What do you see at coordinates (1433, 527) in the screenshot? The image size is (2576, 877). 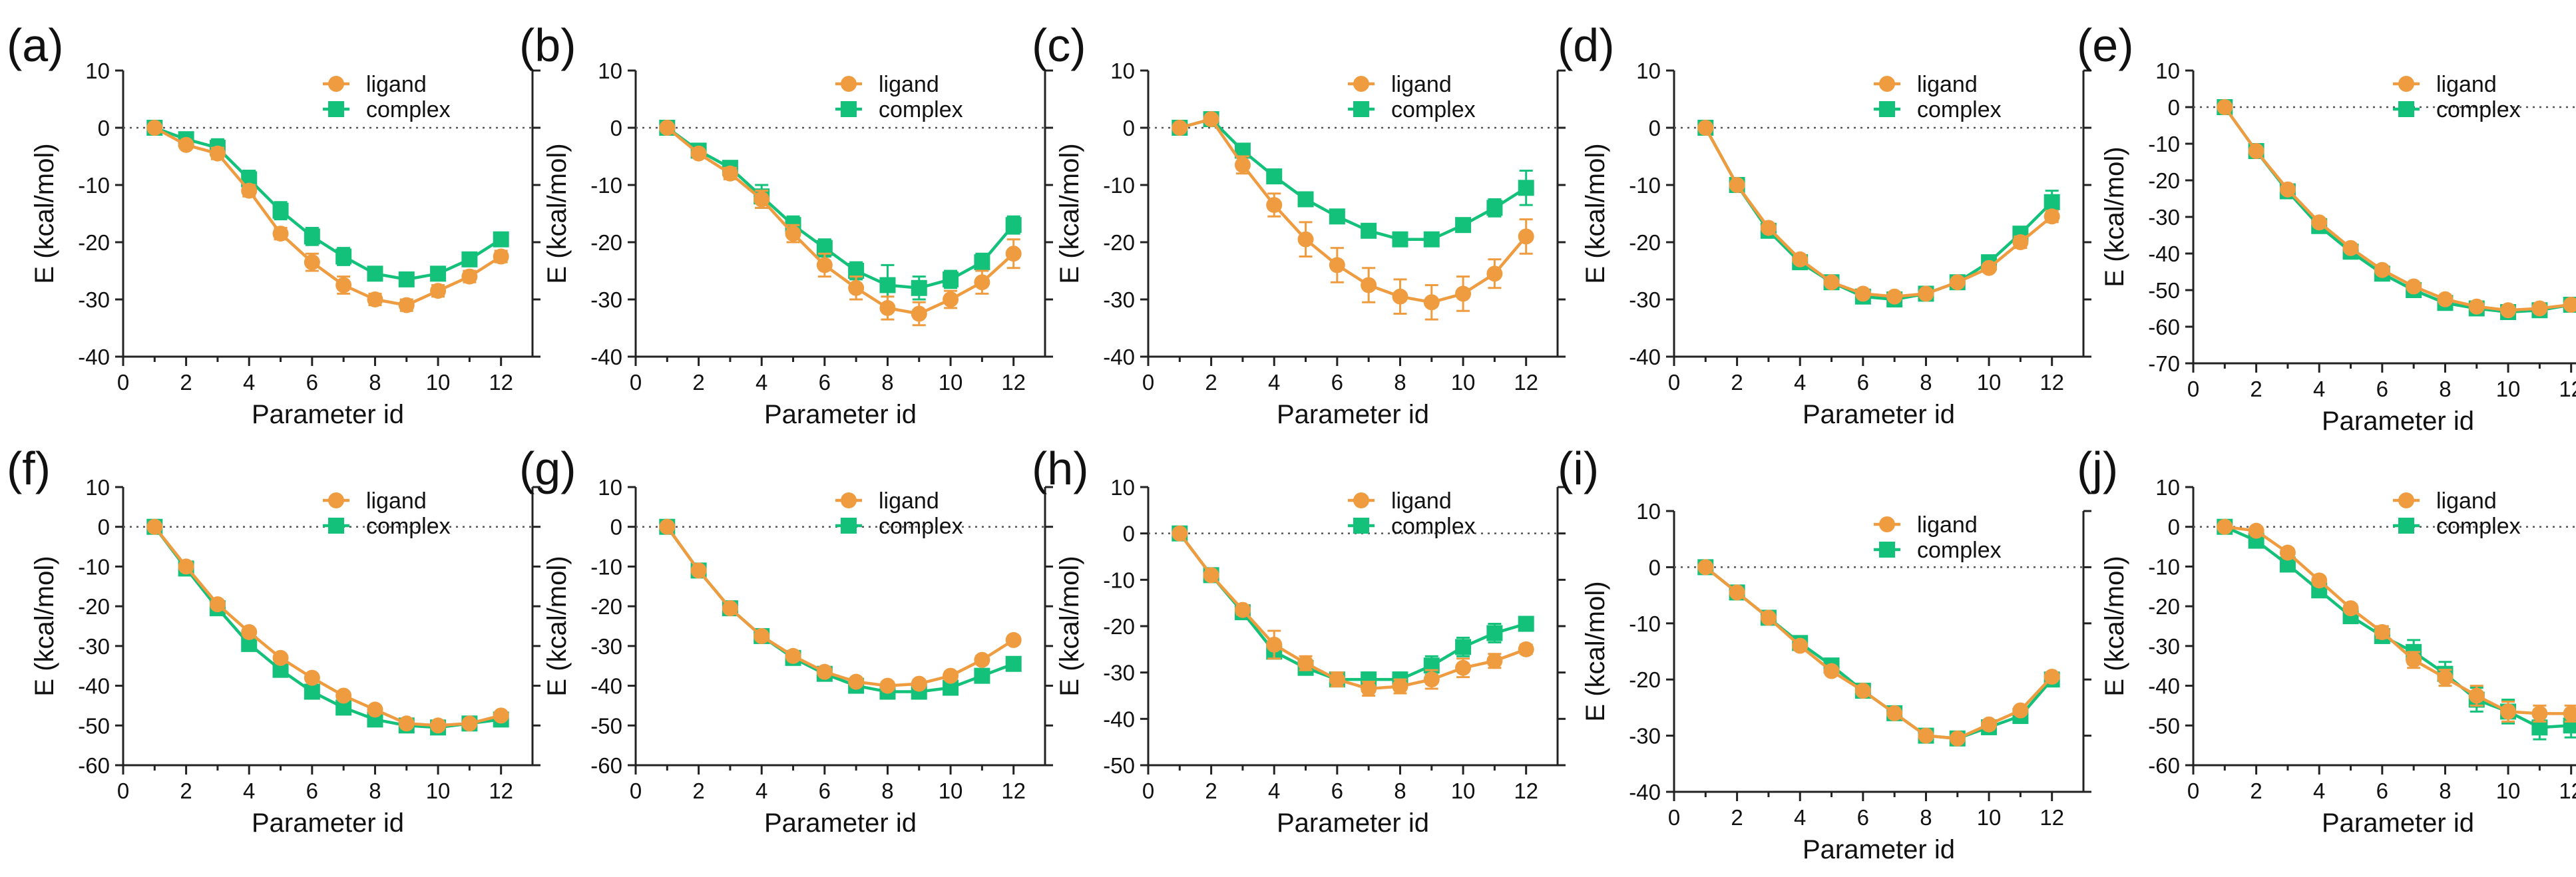 I see `legend-label-complex: complex` at bounding box center [1433, 527].